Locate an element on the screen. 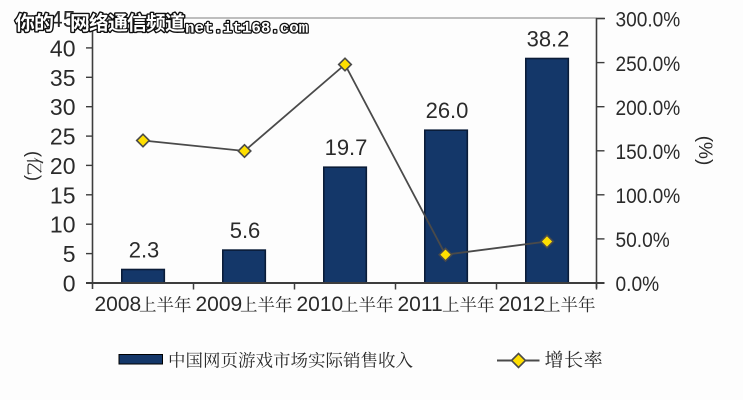 The image size is (743, 400). svg-text: net.it168.com is located at coordinates (246, 29).